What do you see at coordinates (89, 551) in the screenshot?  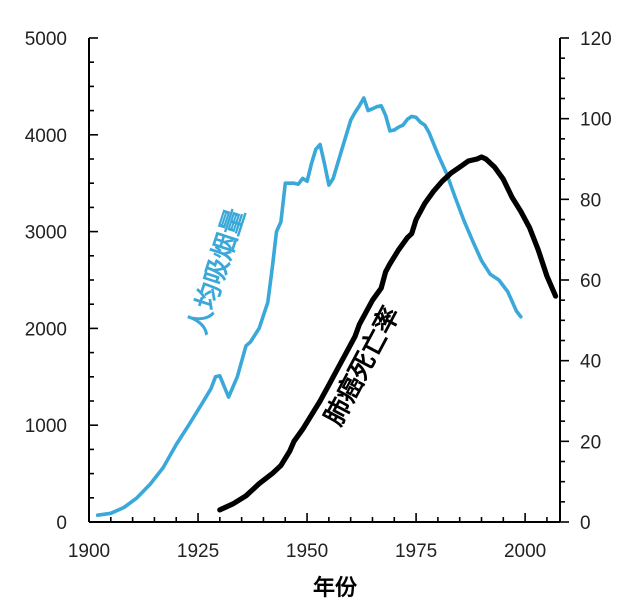 I see `x-tick-label: 1900` at bounding box center [89, 551].